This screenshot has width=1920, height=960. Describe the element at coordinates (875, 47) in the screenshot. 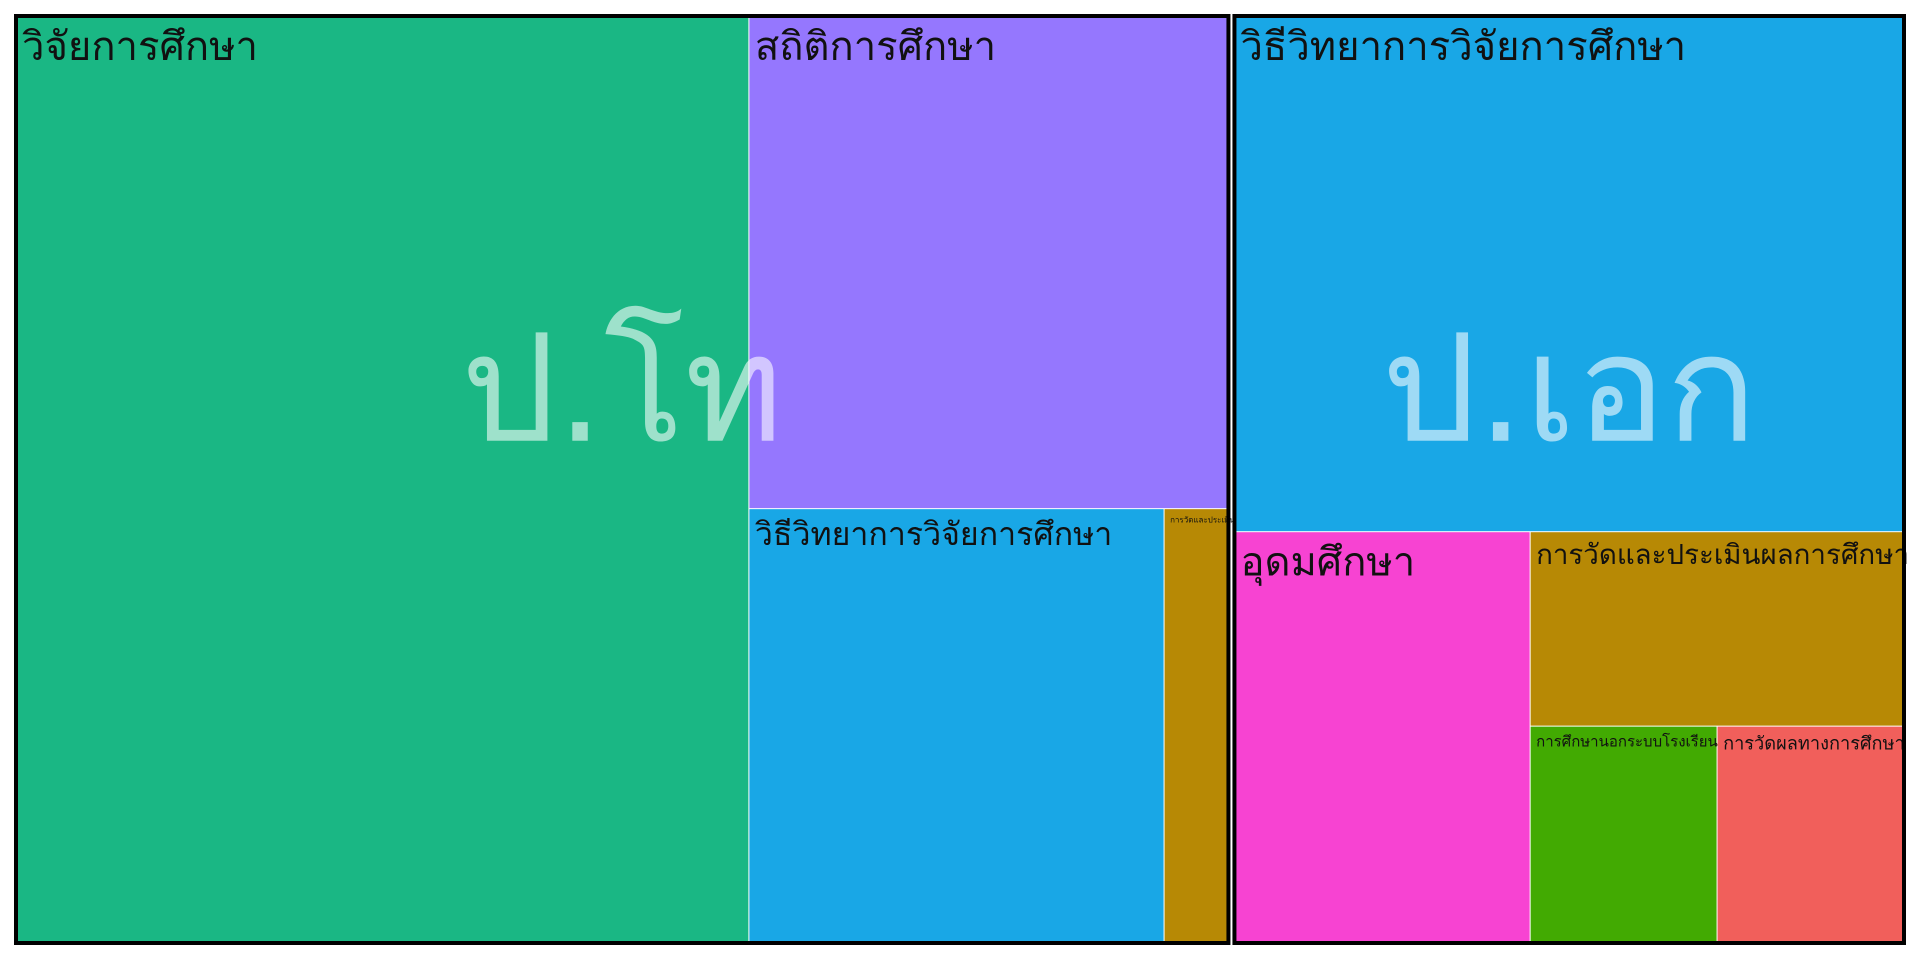

I see `treemap-tile-label: สถิติการศึกษา` at that location.